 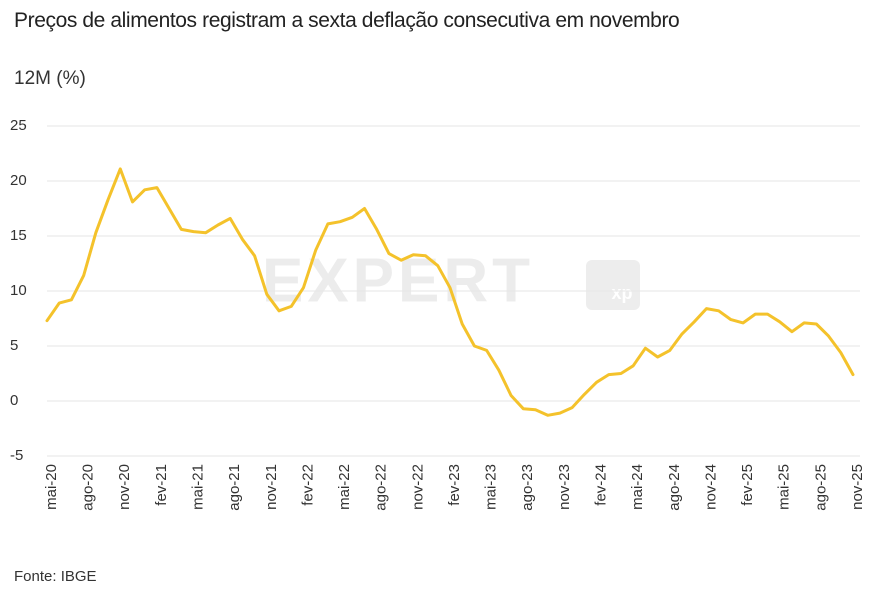 I want to click on y-tick-label: 25, so click(x=18, y=125).